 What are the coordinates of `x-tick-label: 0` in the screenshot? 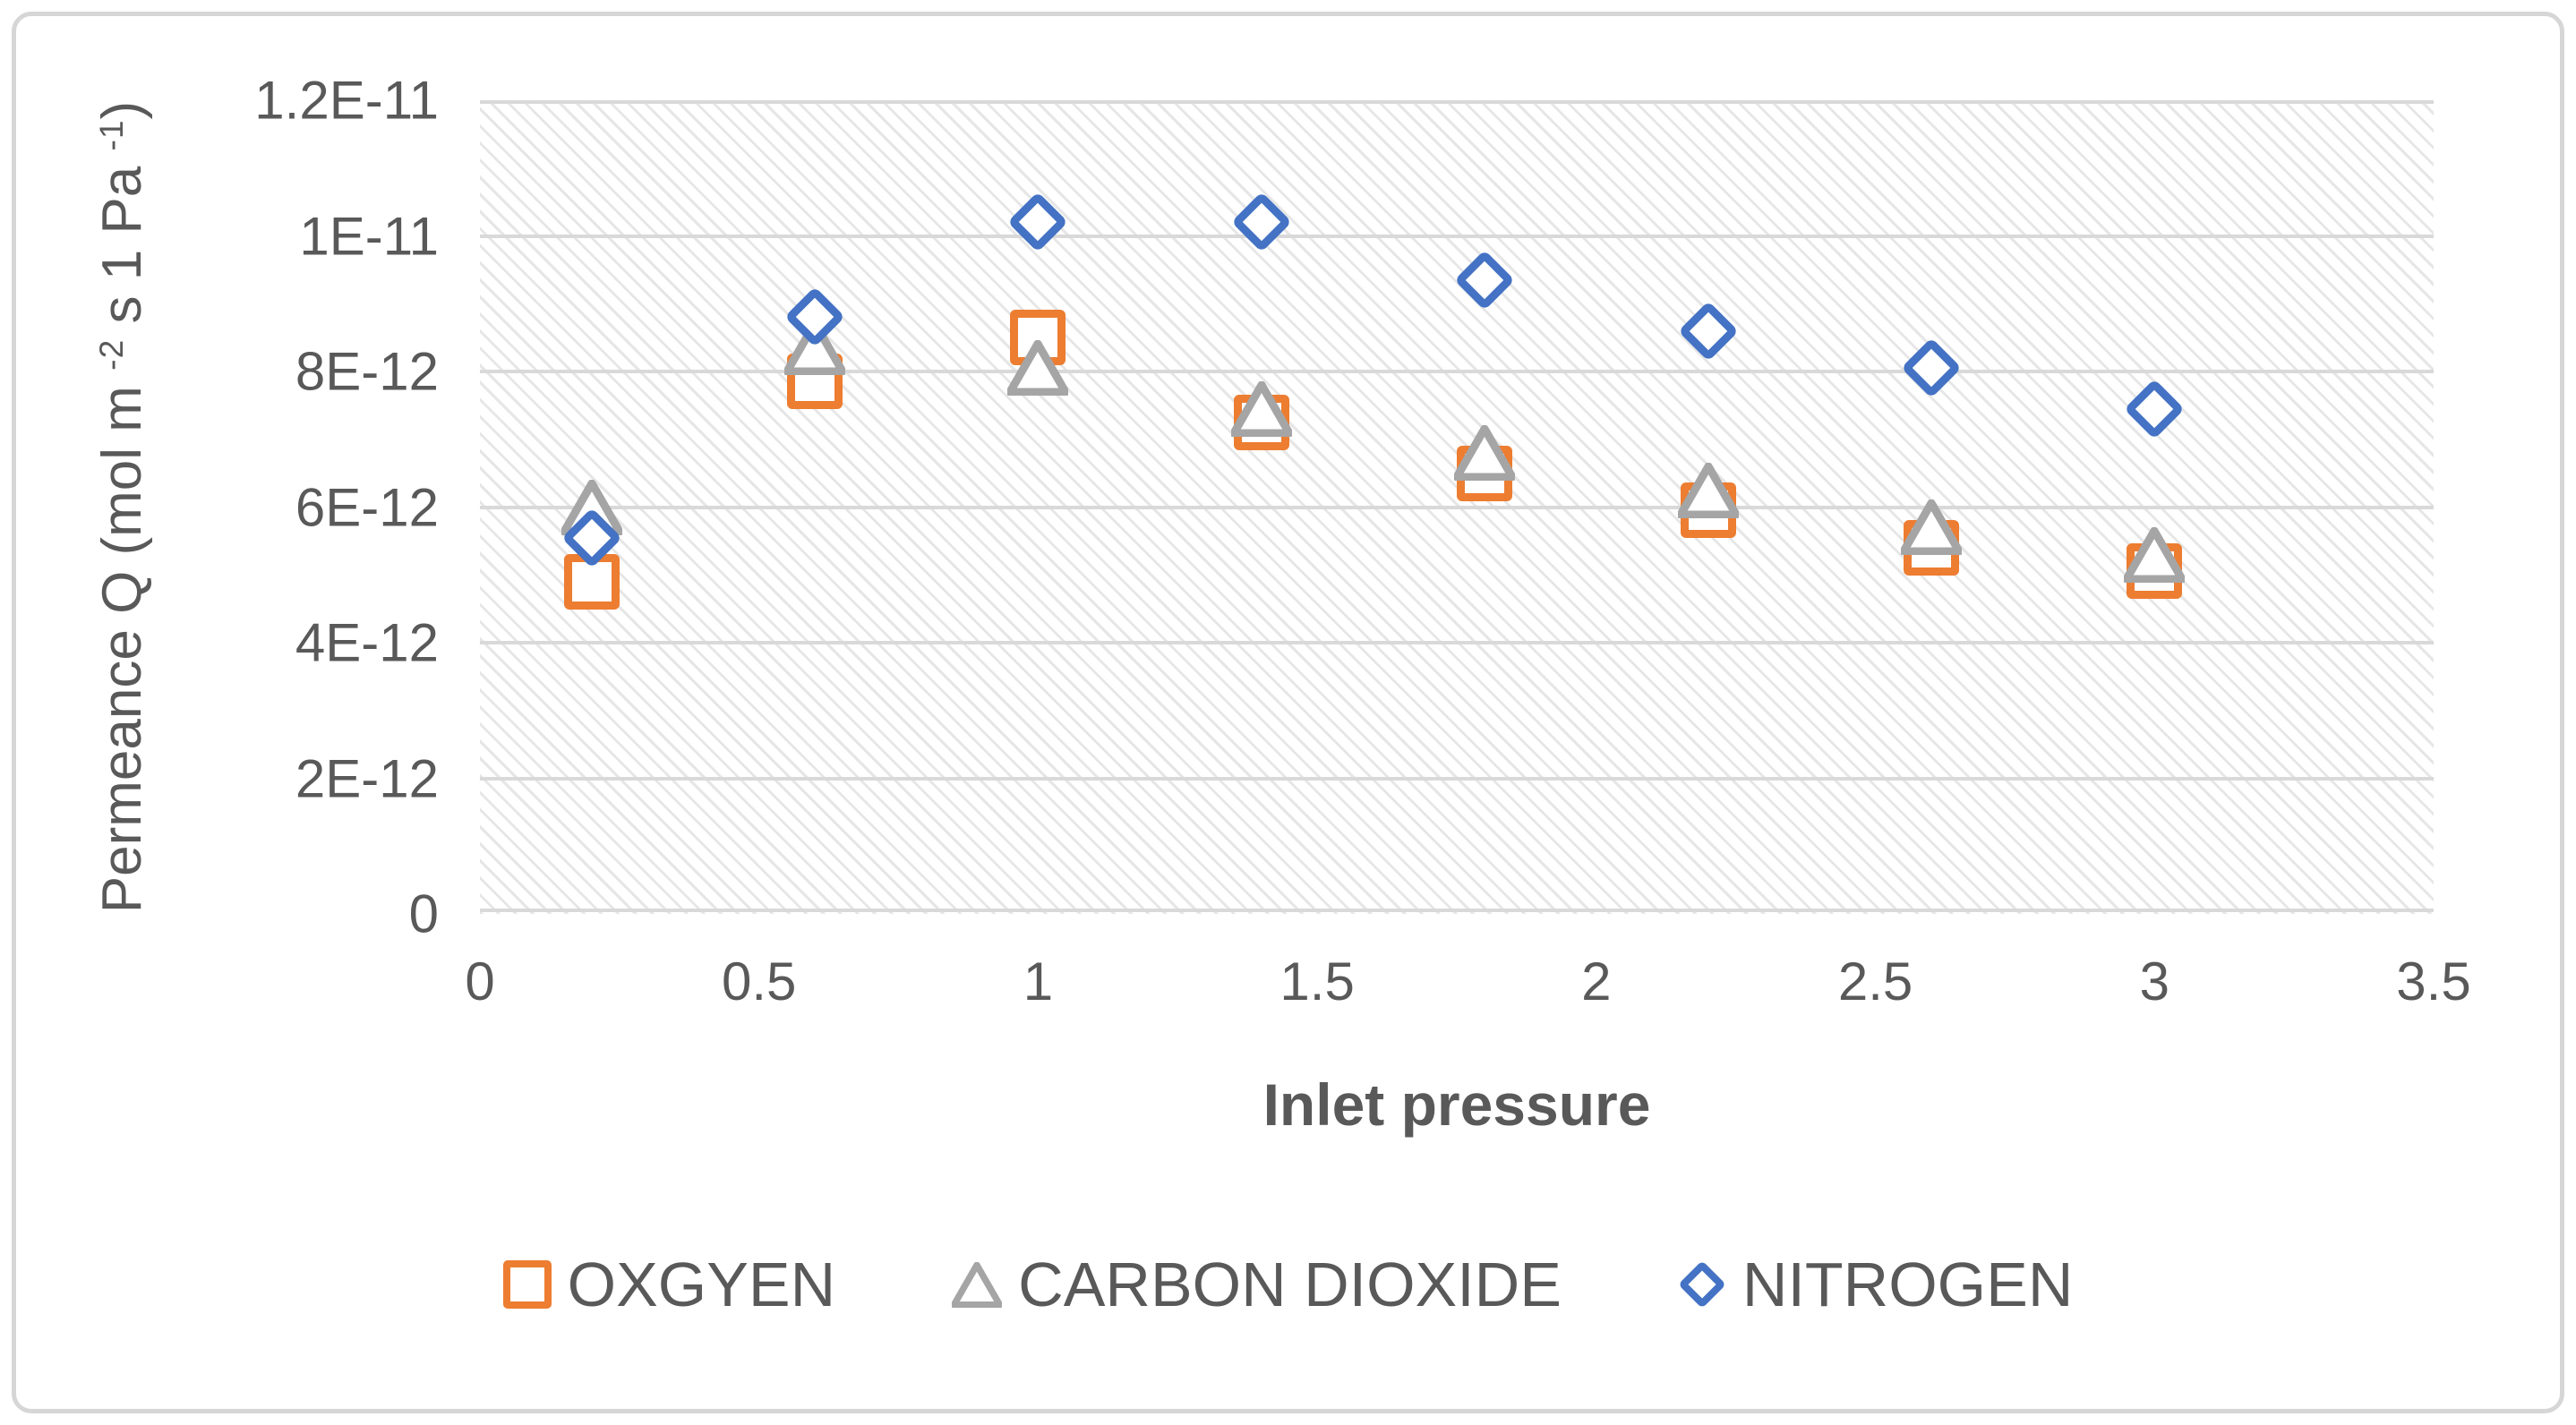 It's located at (480, 981).